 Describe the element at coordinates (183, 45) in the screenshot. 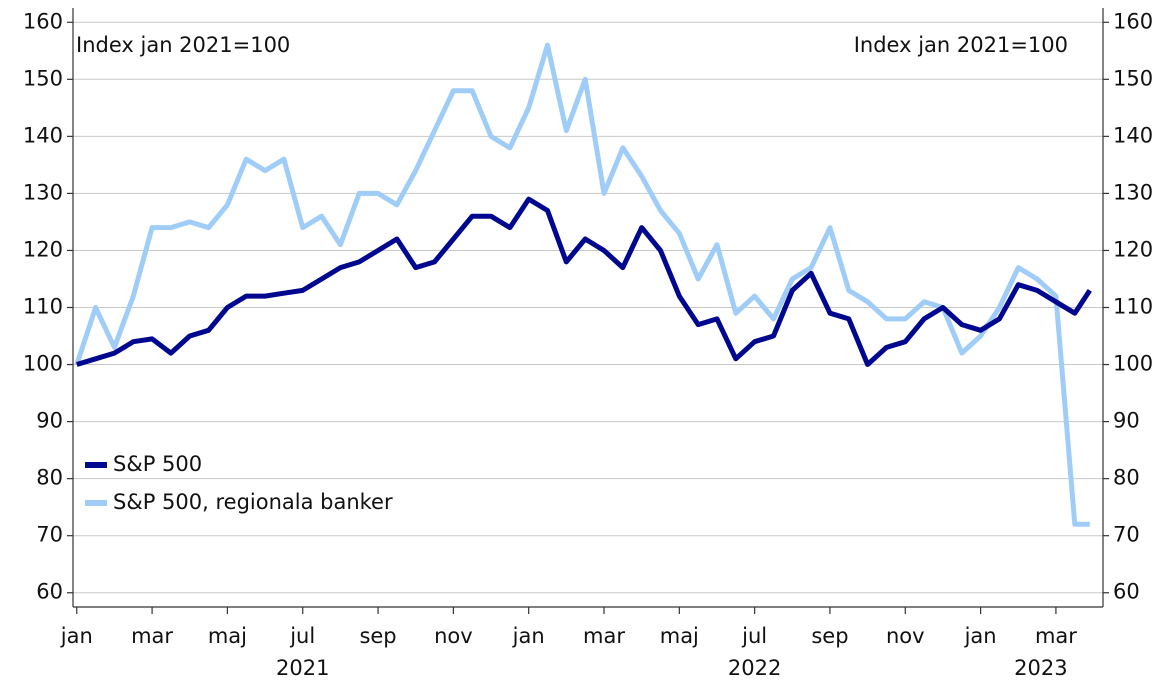

I see `y-axis-label: Index jan 2021=100` at that location.